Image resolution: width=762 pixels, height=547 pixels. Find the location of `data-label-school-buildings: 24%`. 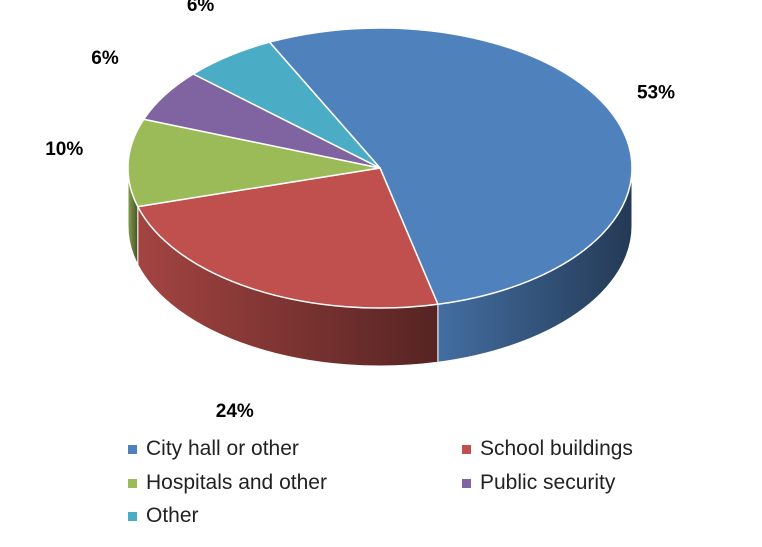

data-label-school-buildings: 24% is located at coordinates (235, 411).